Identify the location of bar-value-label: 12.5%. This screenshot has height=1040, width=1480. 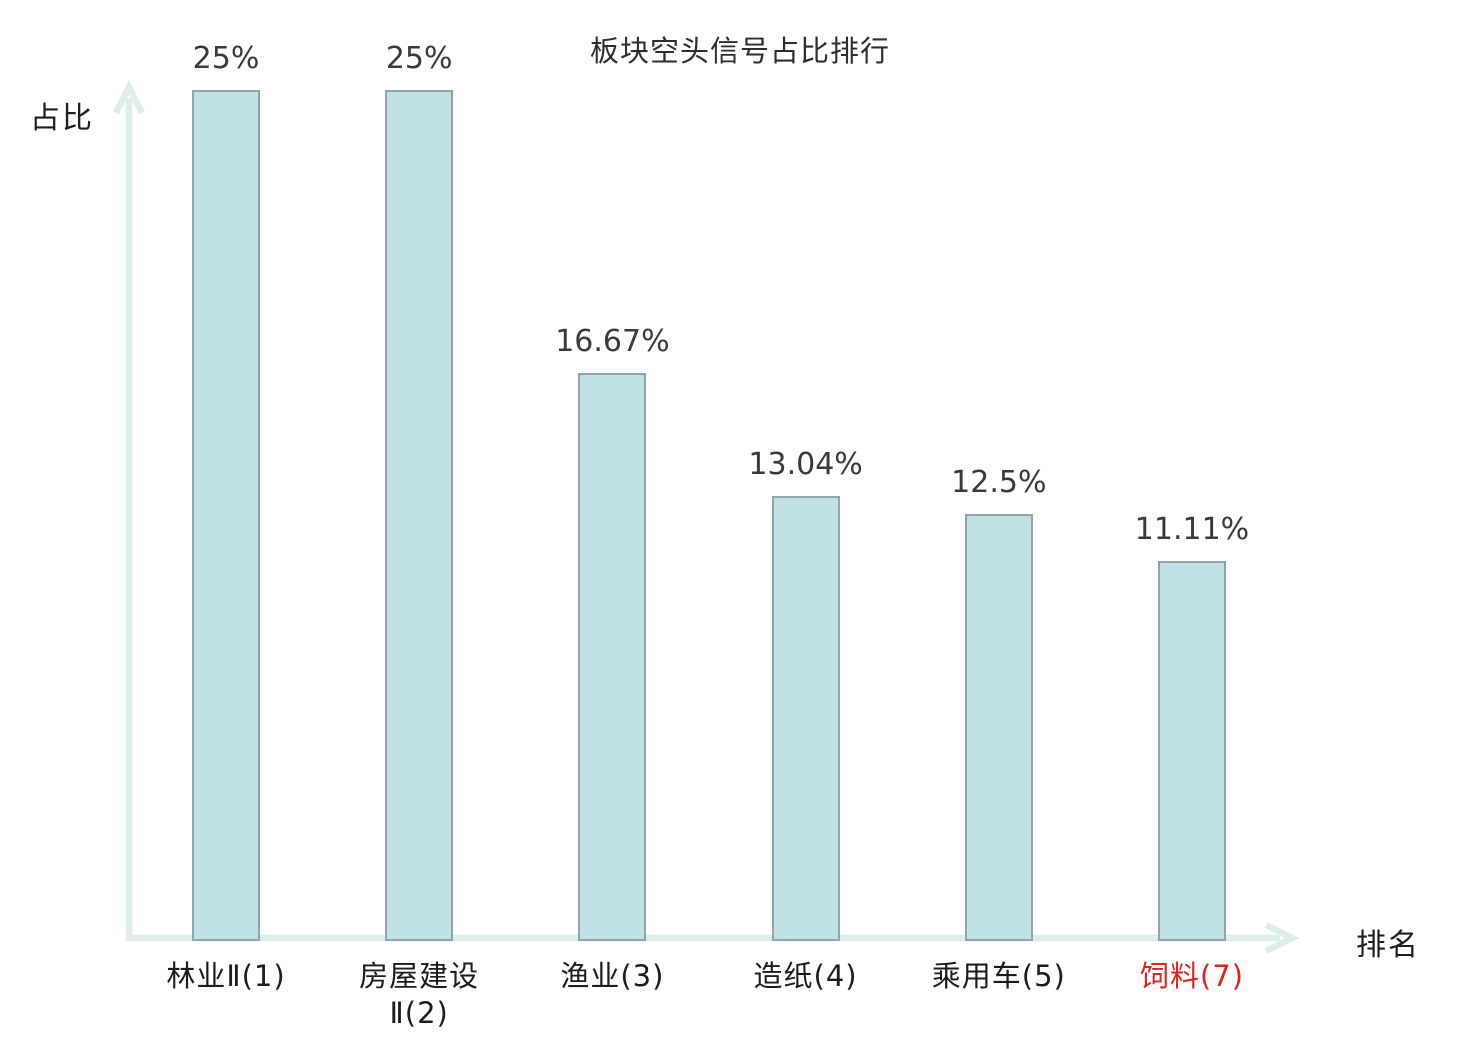
(999, 482).